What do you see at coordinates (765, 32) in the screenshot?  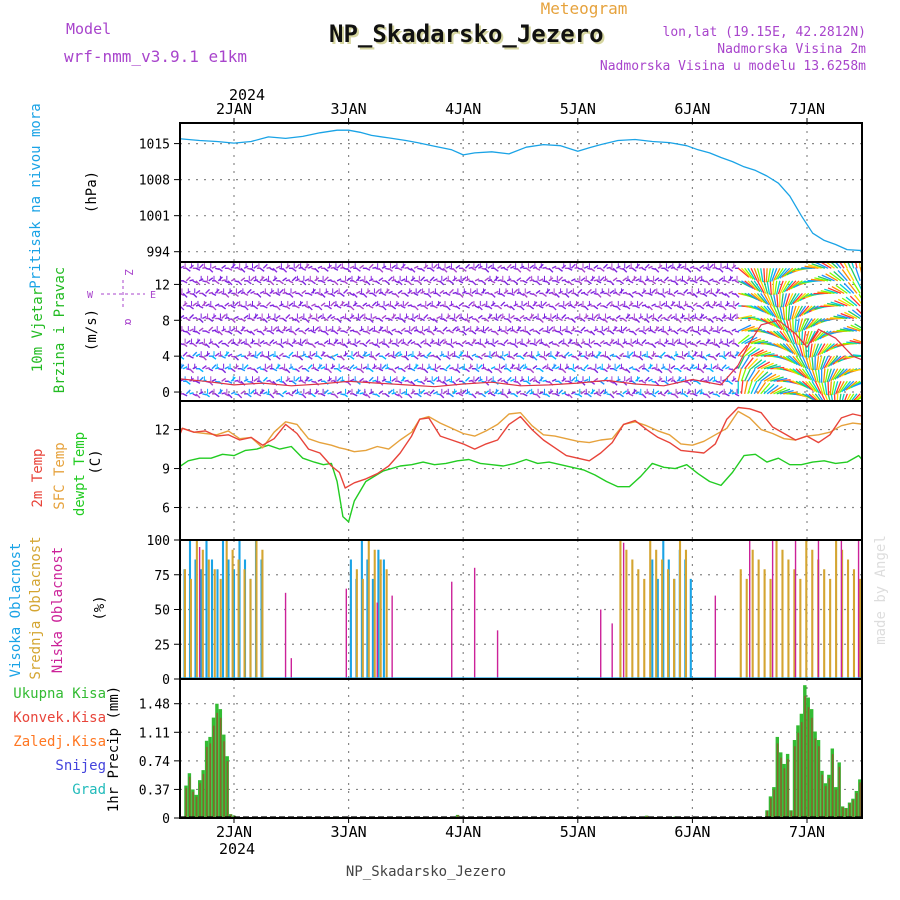 I see `coordinates: lon,lat (19.15E, 42.2812N)` at bounding box center [765, 32].